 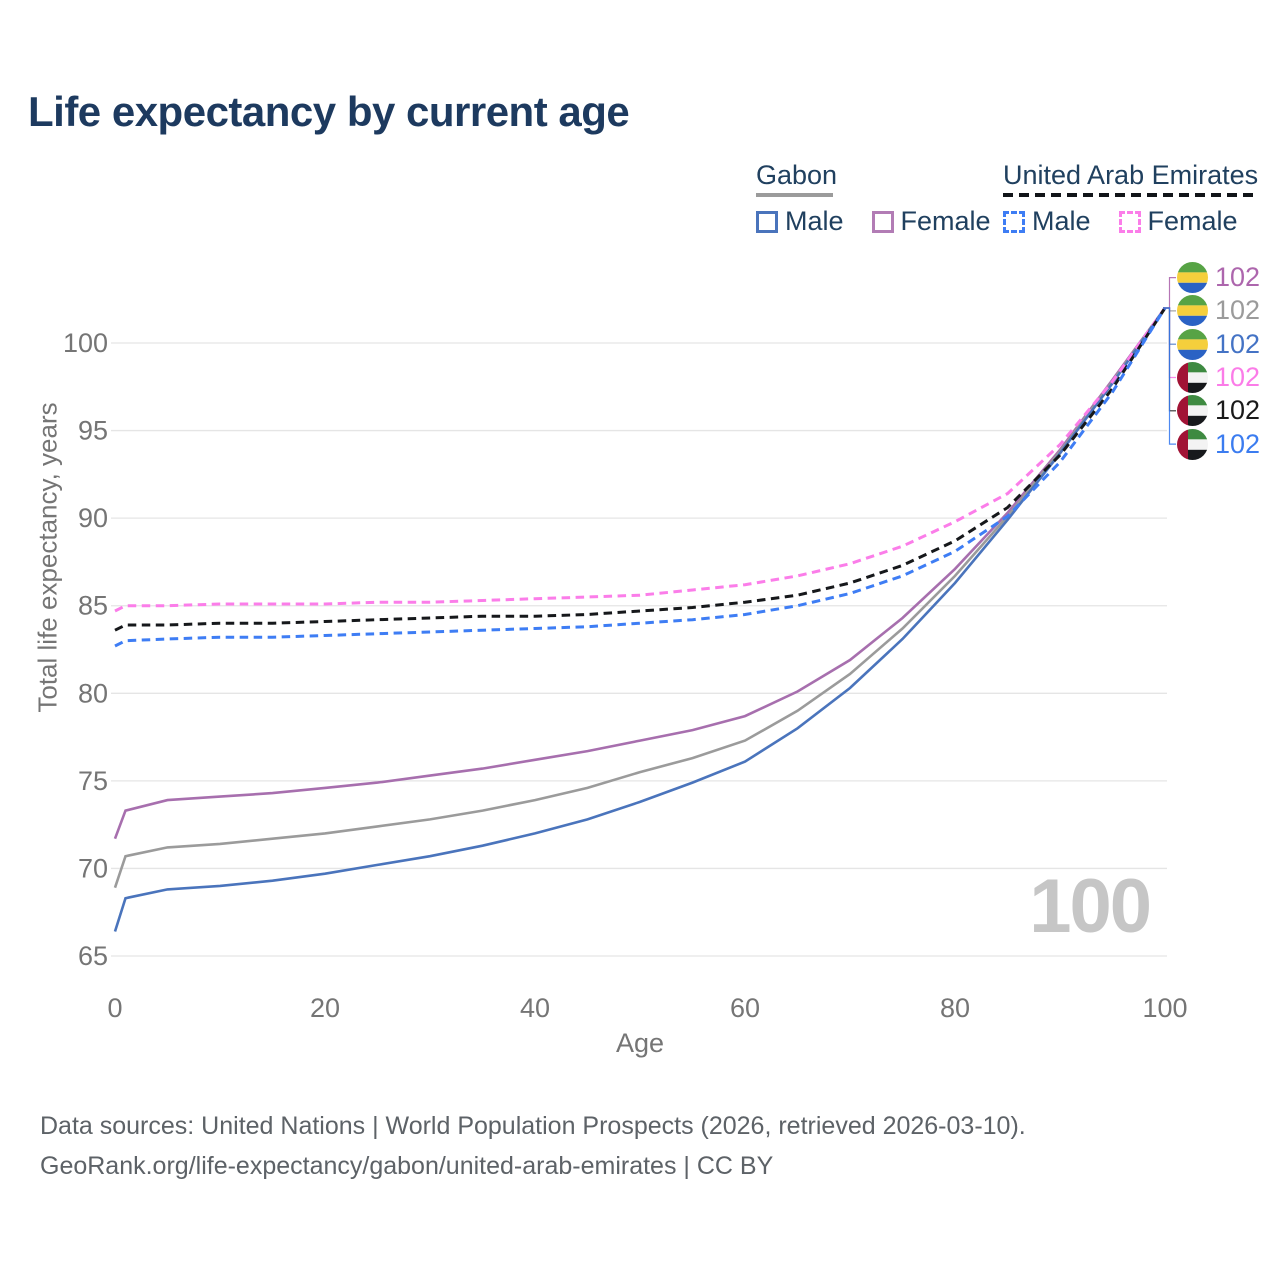 I want to click on age-indicator-watermark: 100, so click(x=1090, y=906).